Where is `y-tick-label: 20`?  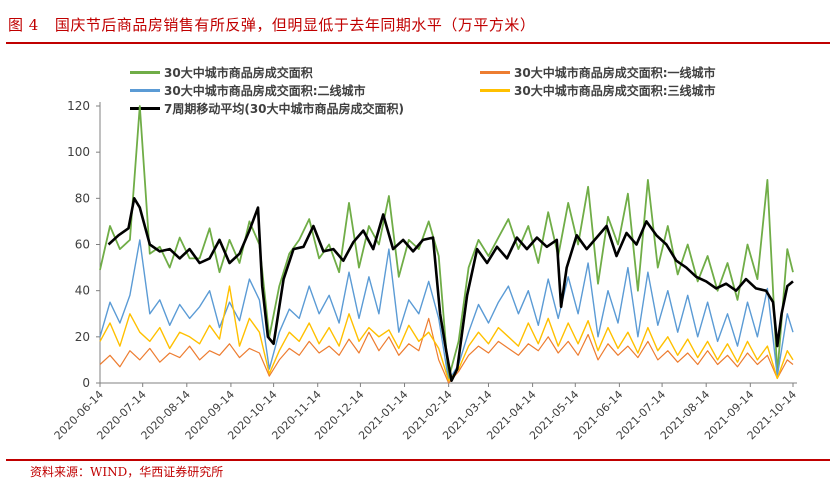
y-tick-label: 20 is located at coordinates (82, 337).